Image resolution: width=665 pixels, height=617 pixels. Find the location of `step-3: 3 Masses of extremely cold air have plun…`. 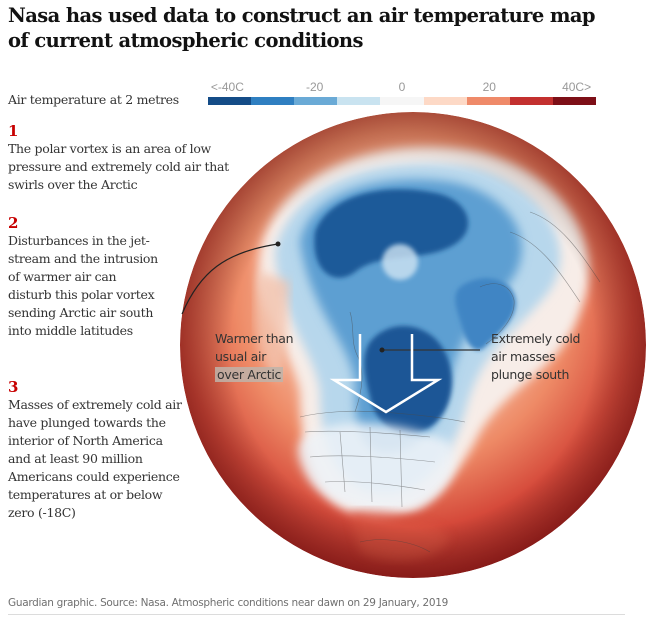

step-3: 3 Masses of extremely cold air have plun… is located at coordinates (108, 450).